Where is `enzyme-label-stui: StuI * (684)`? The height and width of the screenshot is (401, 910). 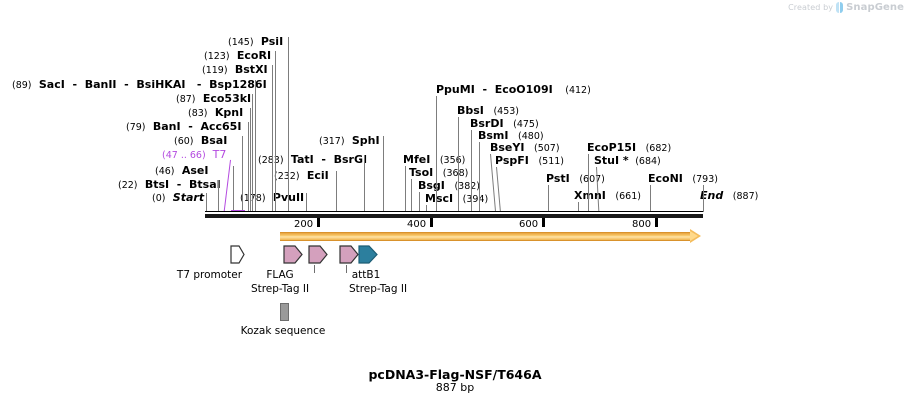
enzyme-label-stui: StuI * (684) is located at coordinates (627, 161).